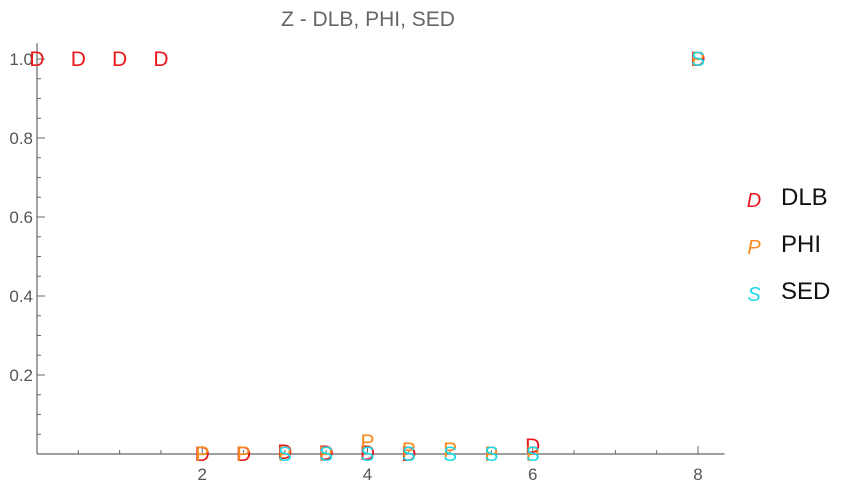  What do you see at coordinates (804, 197) in the screenshot?
I see `legend-label: DLB` at bounding box center [804, 197].